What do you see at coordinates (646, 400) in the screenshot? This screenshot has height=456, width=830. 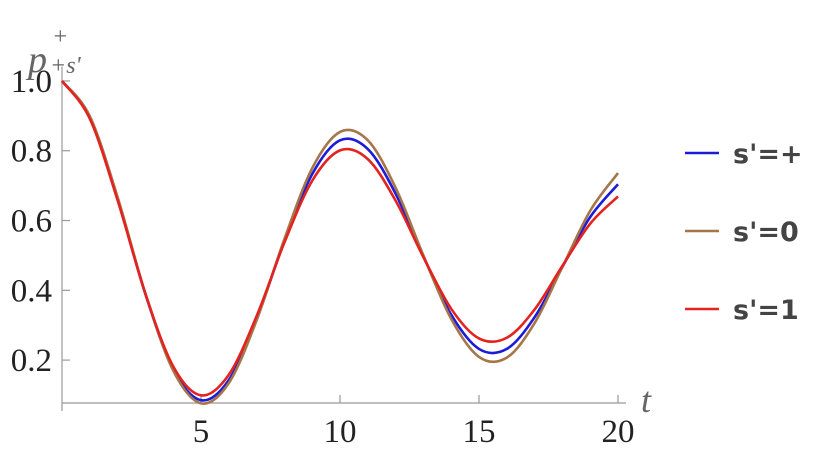 I see `x-axis-label: t` at bounding box center [646, 400].